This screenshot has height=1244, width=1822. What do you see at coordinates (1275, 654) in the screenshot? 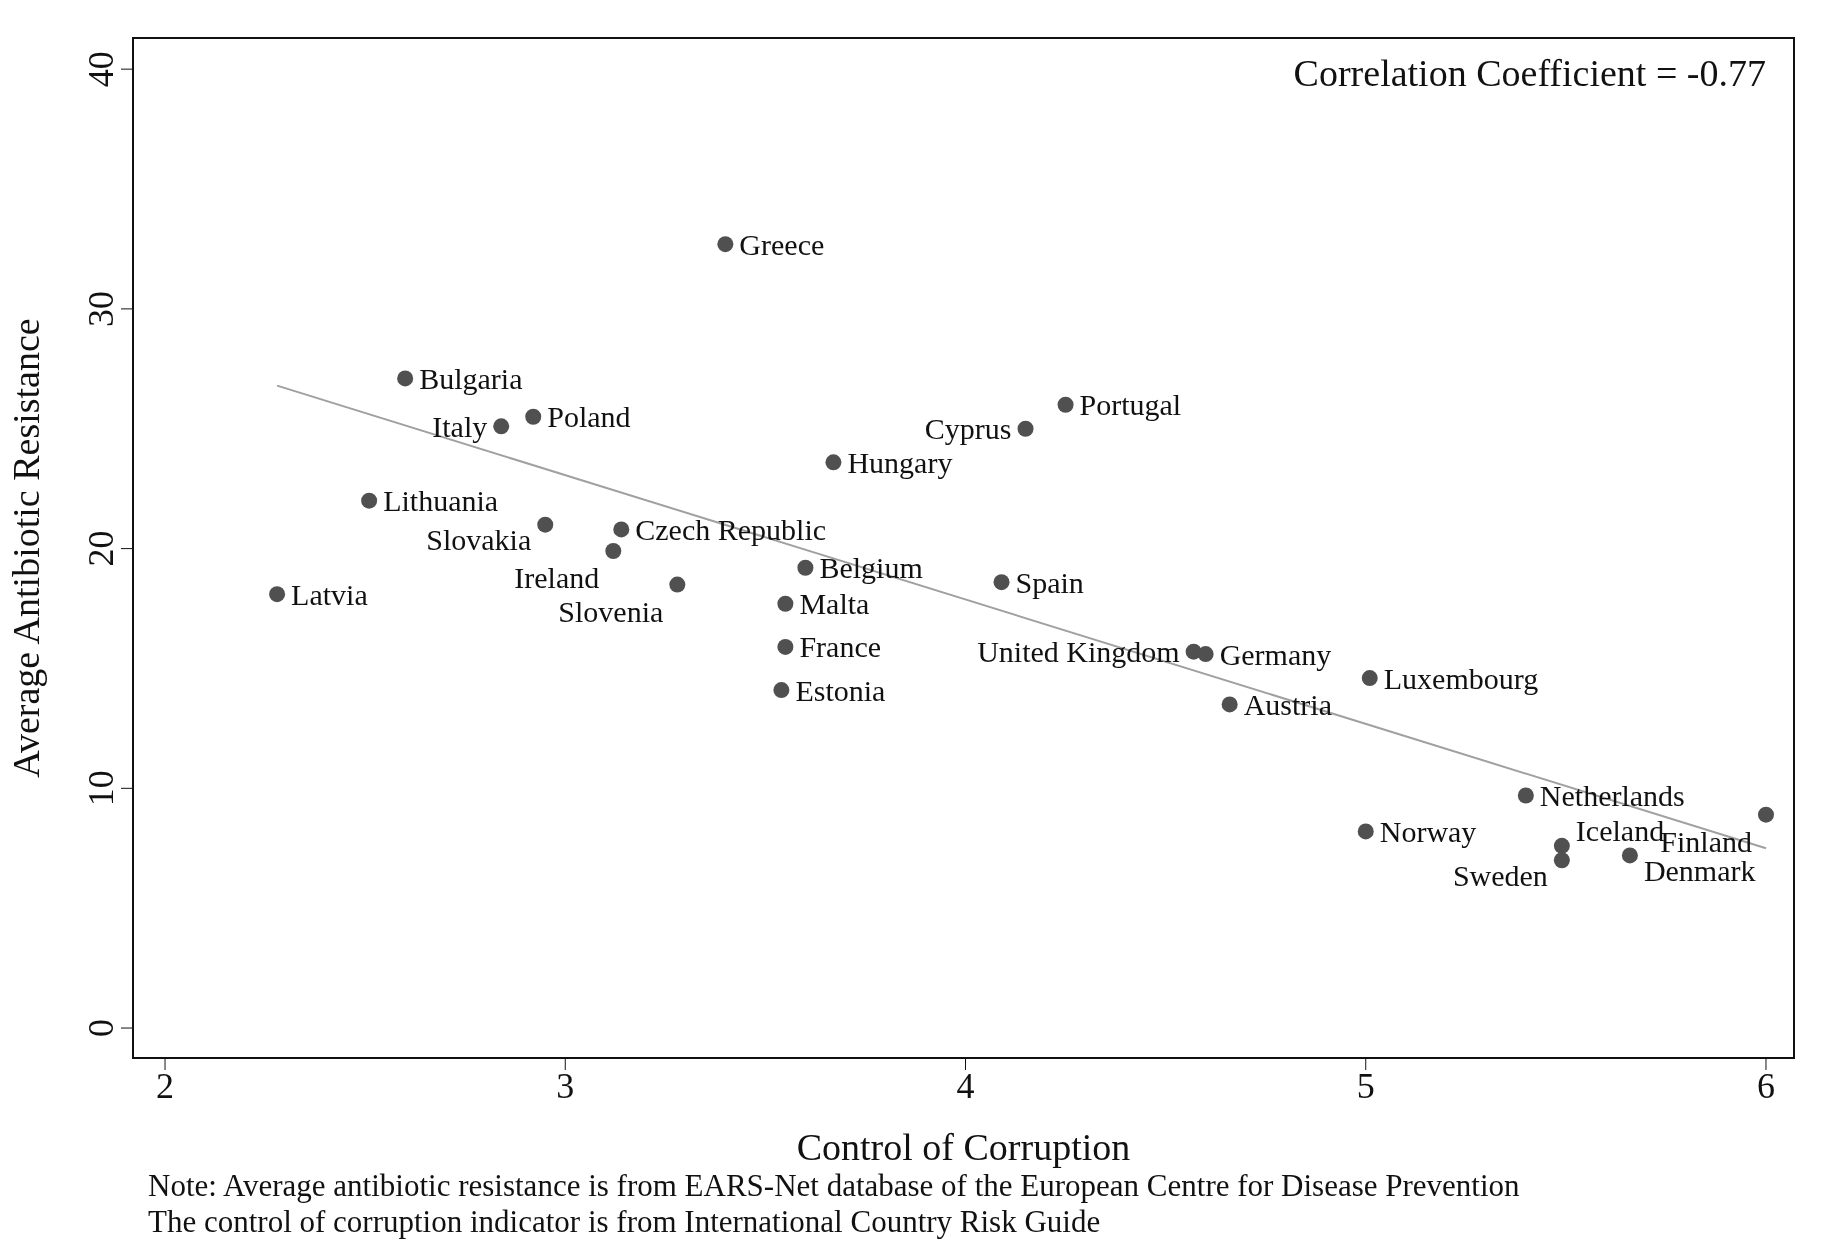
I see `annotation: Germany` at bounding box center [1275, 654].